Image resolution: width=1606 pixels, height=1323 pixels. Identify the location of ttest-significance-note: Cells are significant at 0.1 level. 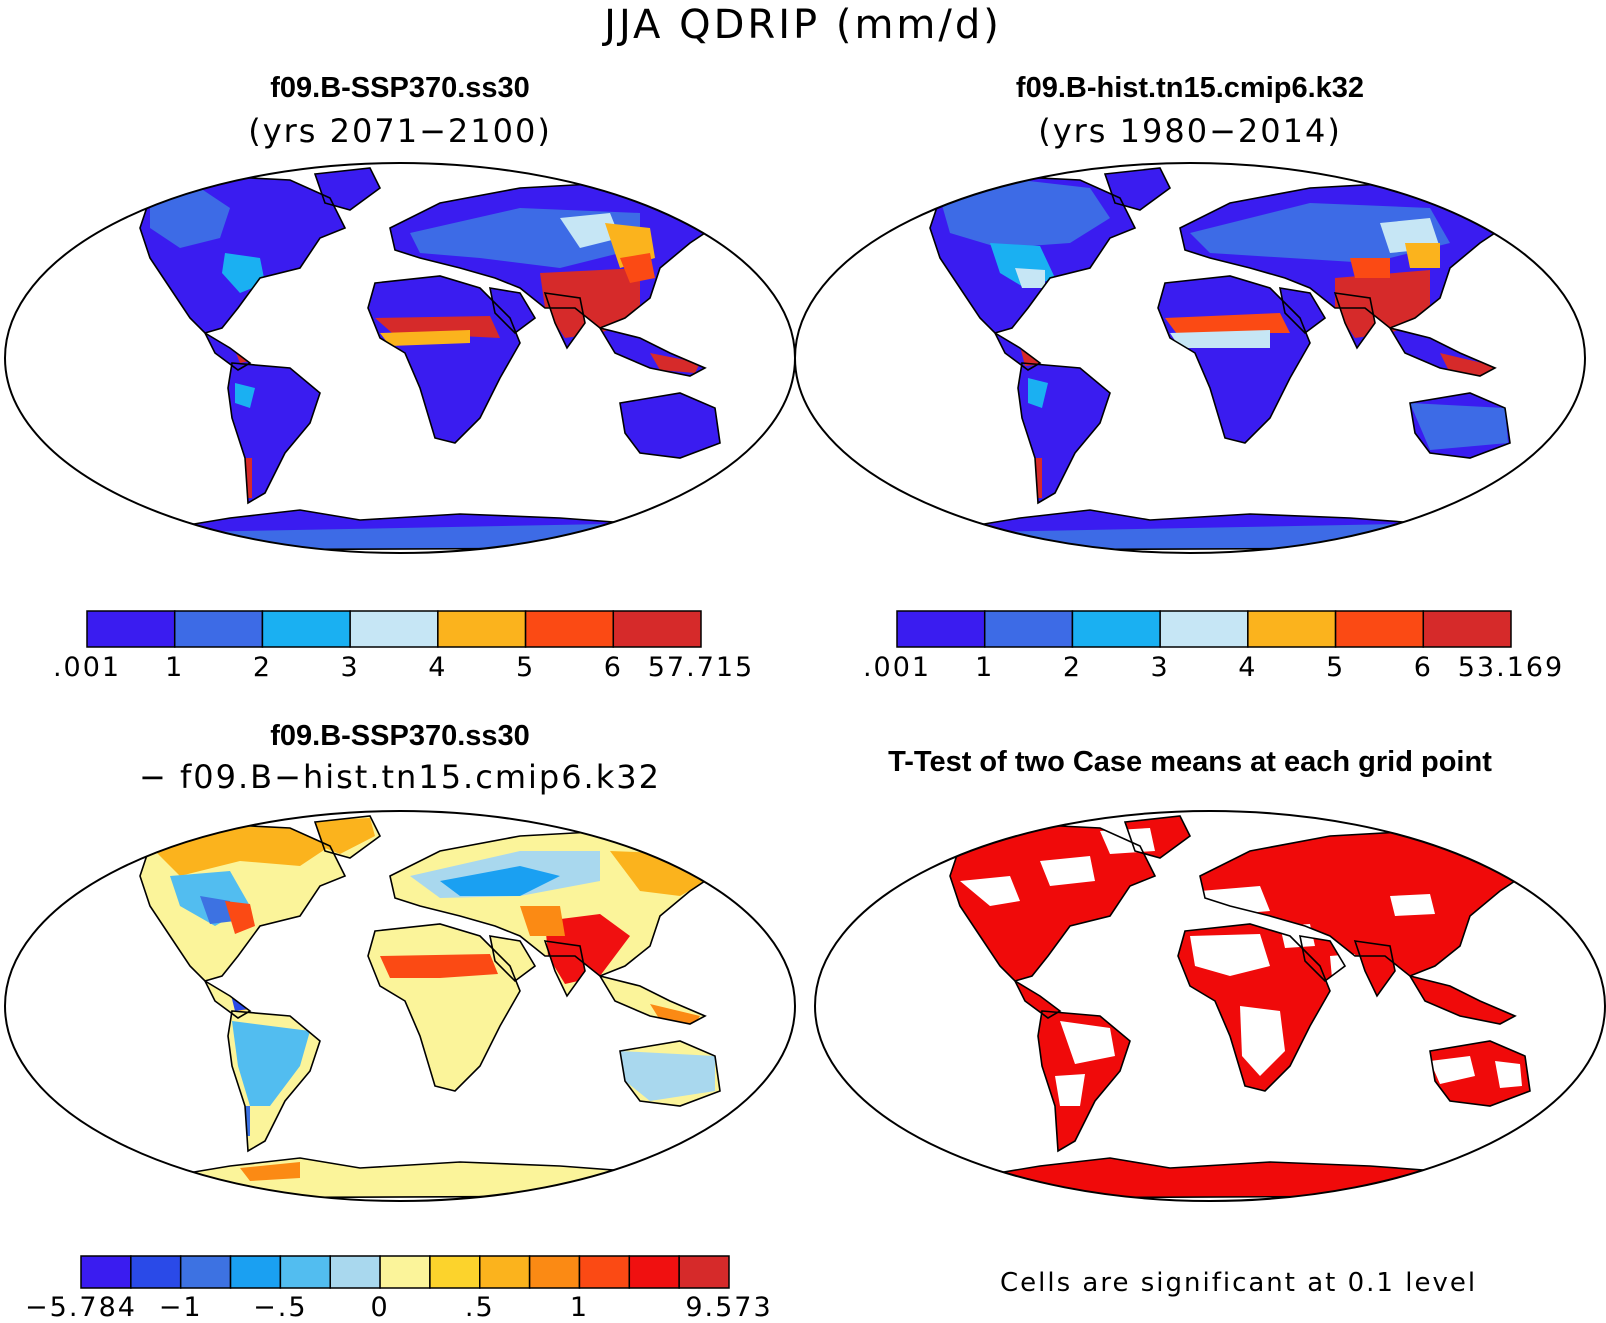
(1239, 1283).